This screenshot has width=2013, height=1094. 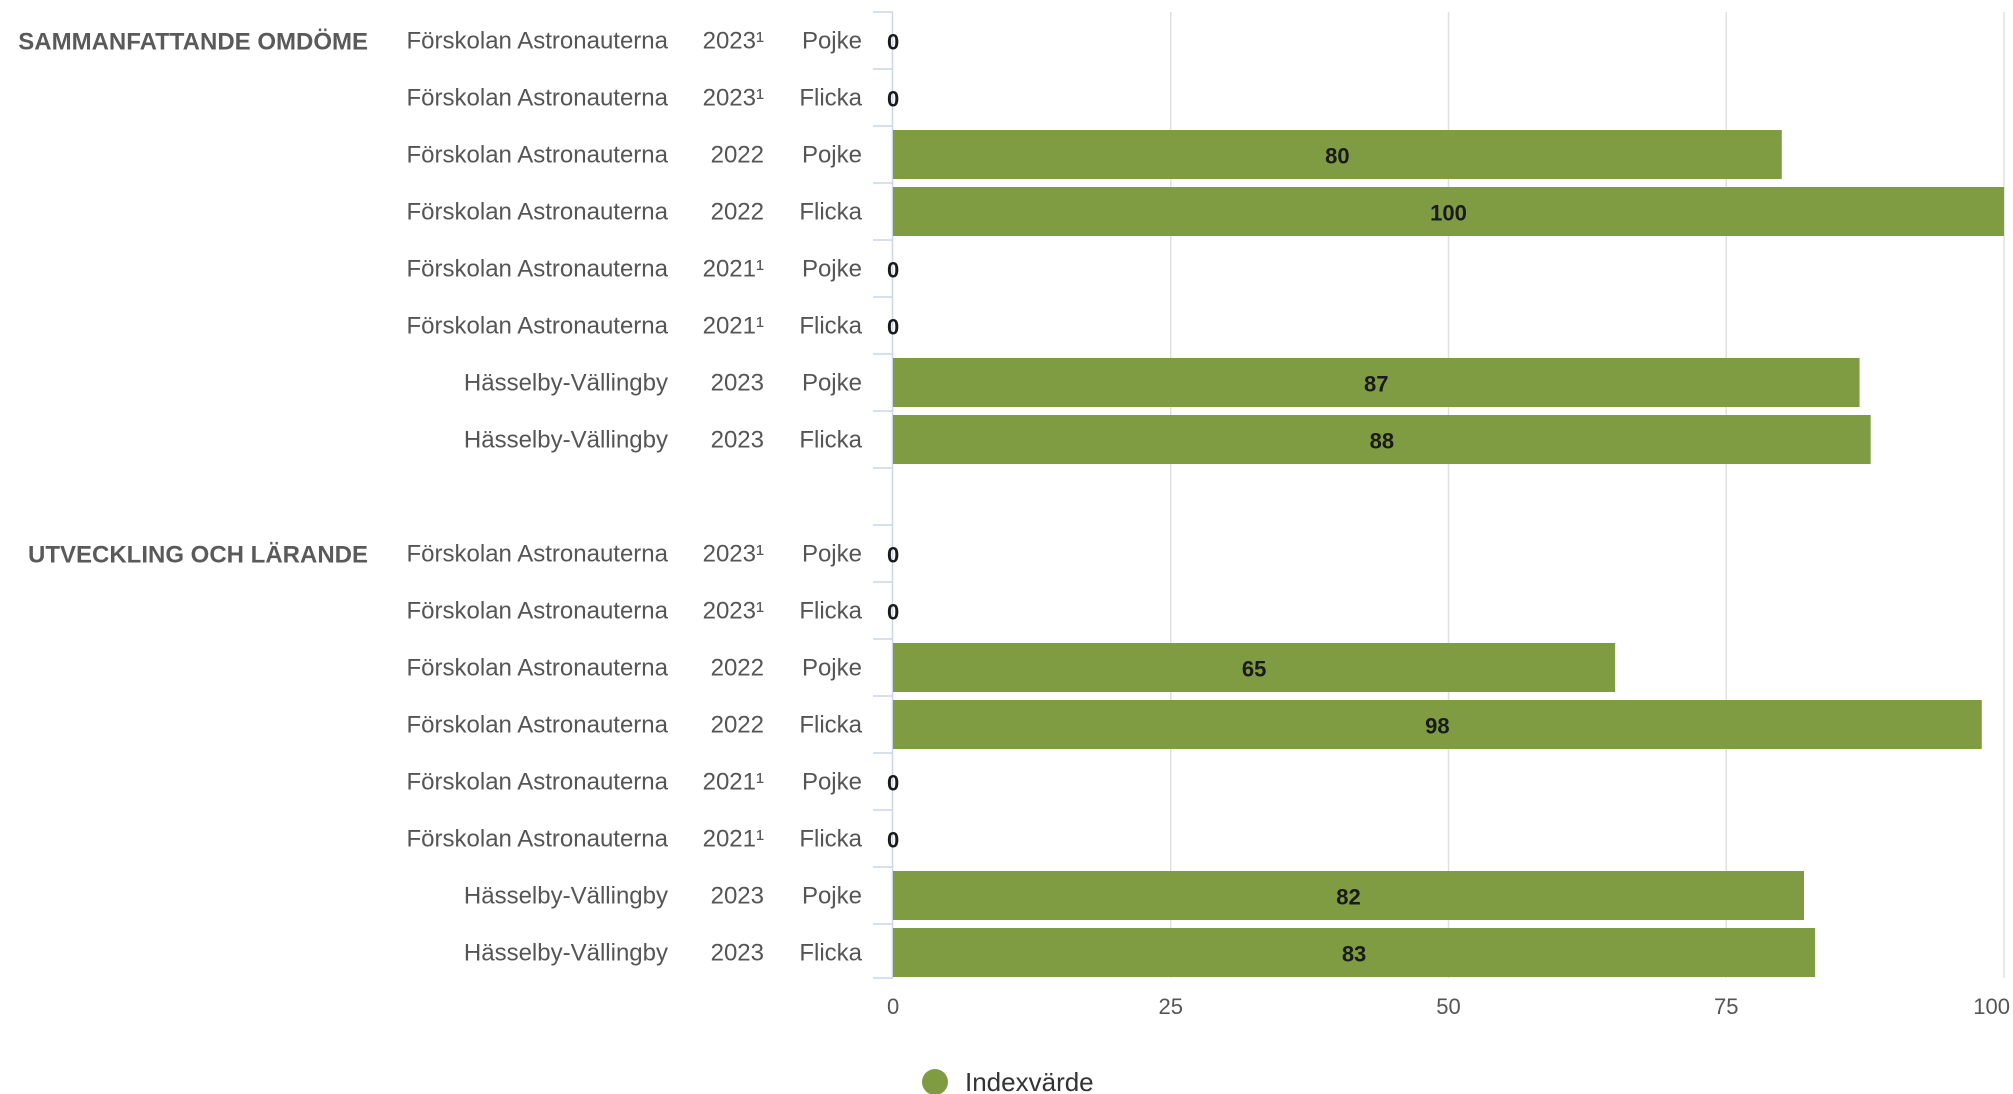 I want to click on data-label: 98, so click(x=1437, y=726).